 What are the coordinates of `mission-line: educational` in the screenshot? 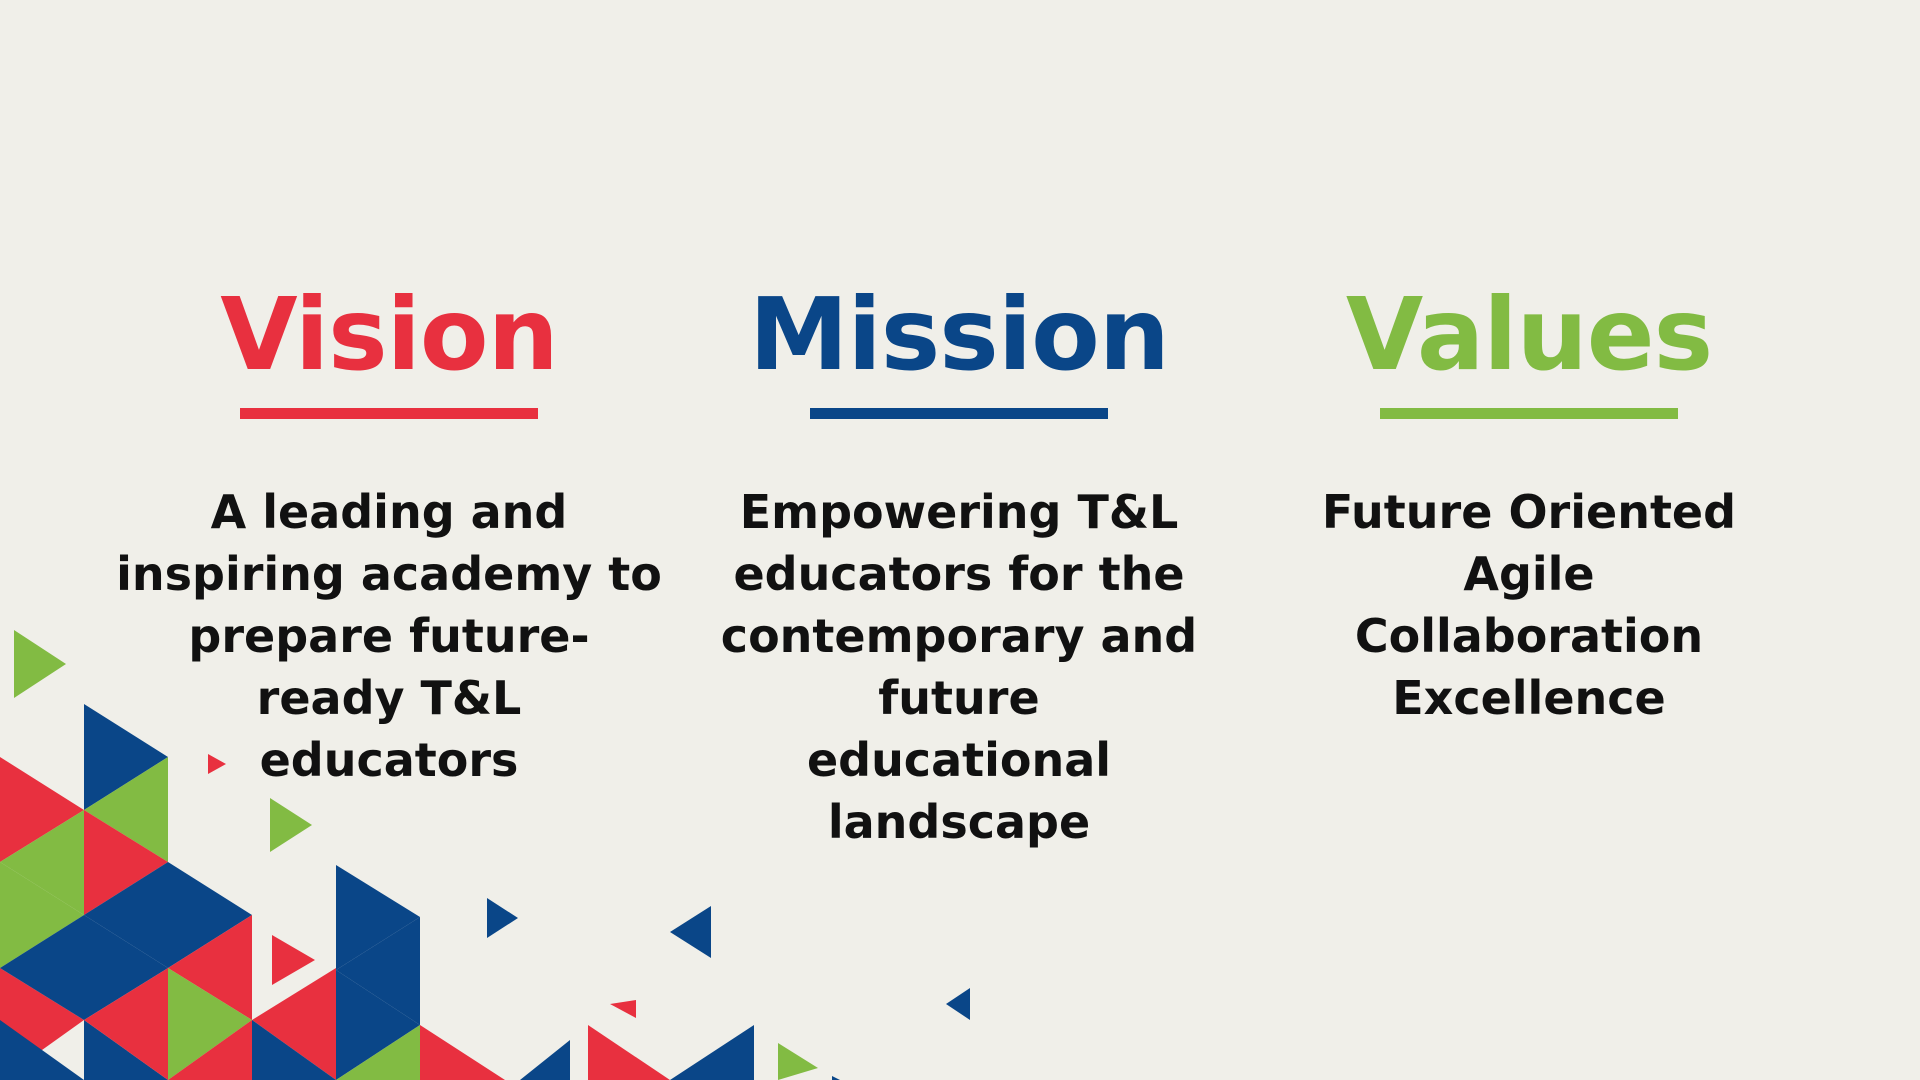 It's located at (959, 760).